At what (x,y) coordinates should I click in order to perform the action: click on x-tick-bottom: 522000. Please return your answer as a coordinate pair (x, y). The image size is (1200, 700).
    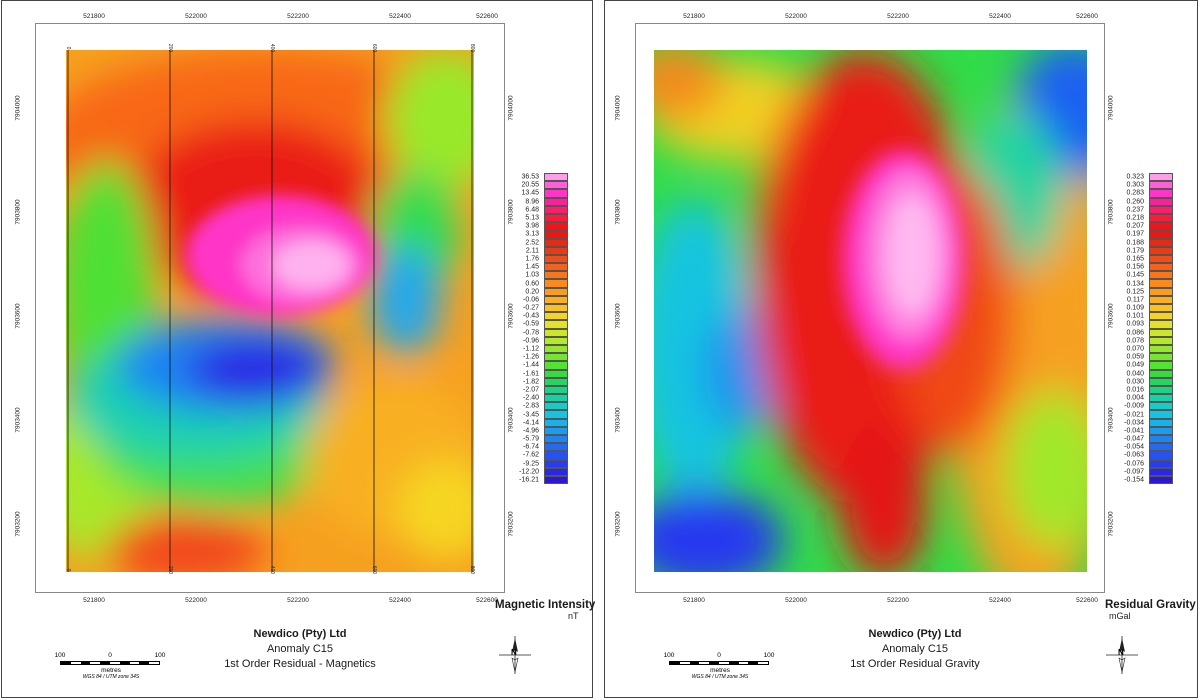
    Looking at the image, I should click on (196, 600).